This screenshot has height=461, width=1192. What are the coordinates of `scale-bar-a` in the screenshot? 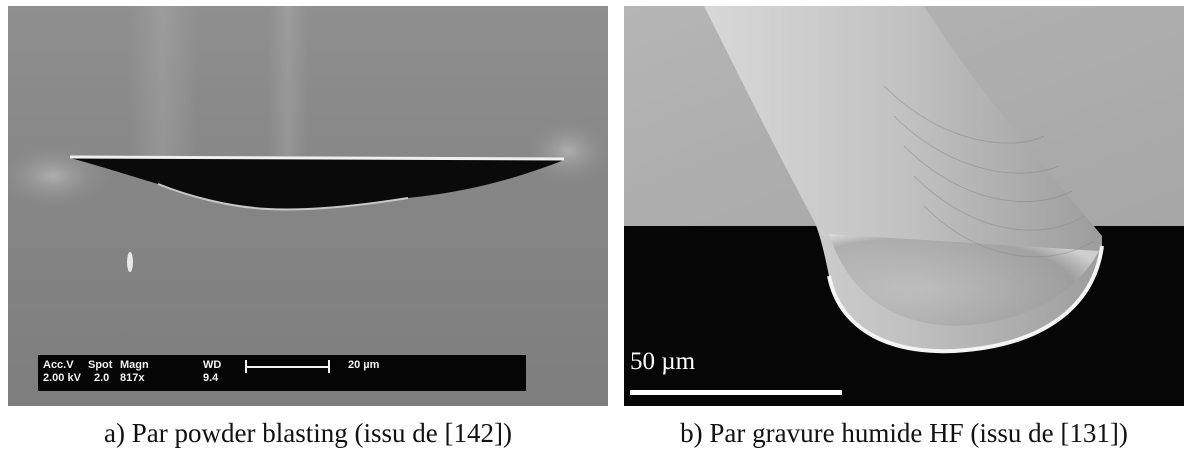 It's located at (287, 367).